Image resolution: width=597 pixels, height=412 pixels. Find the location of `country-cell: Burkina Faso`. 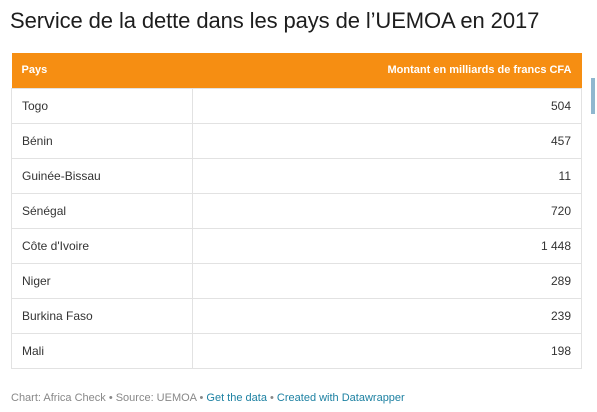

country-cell: Burkina Faso is located at coordinates (102, 315).